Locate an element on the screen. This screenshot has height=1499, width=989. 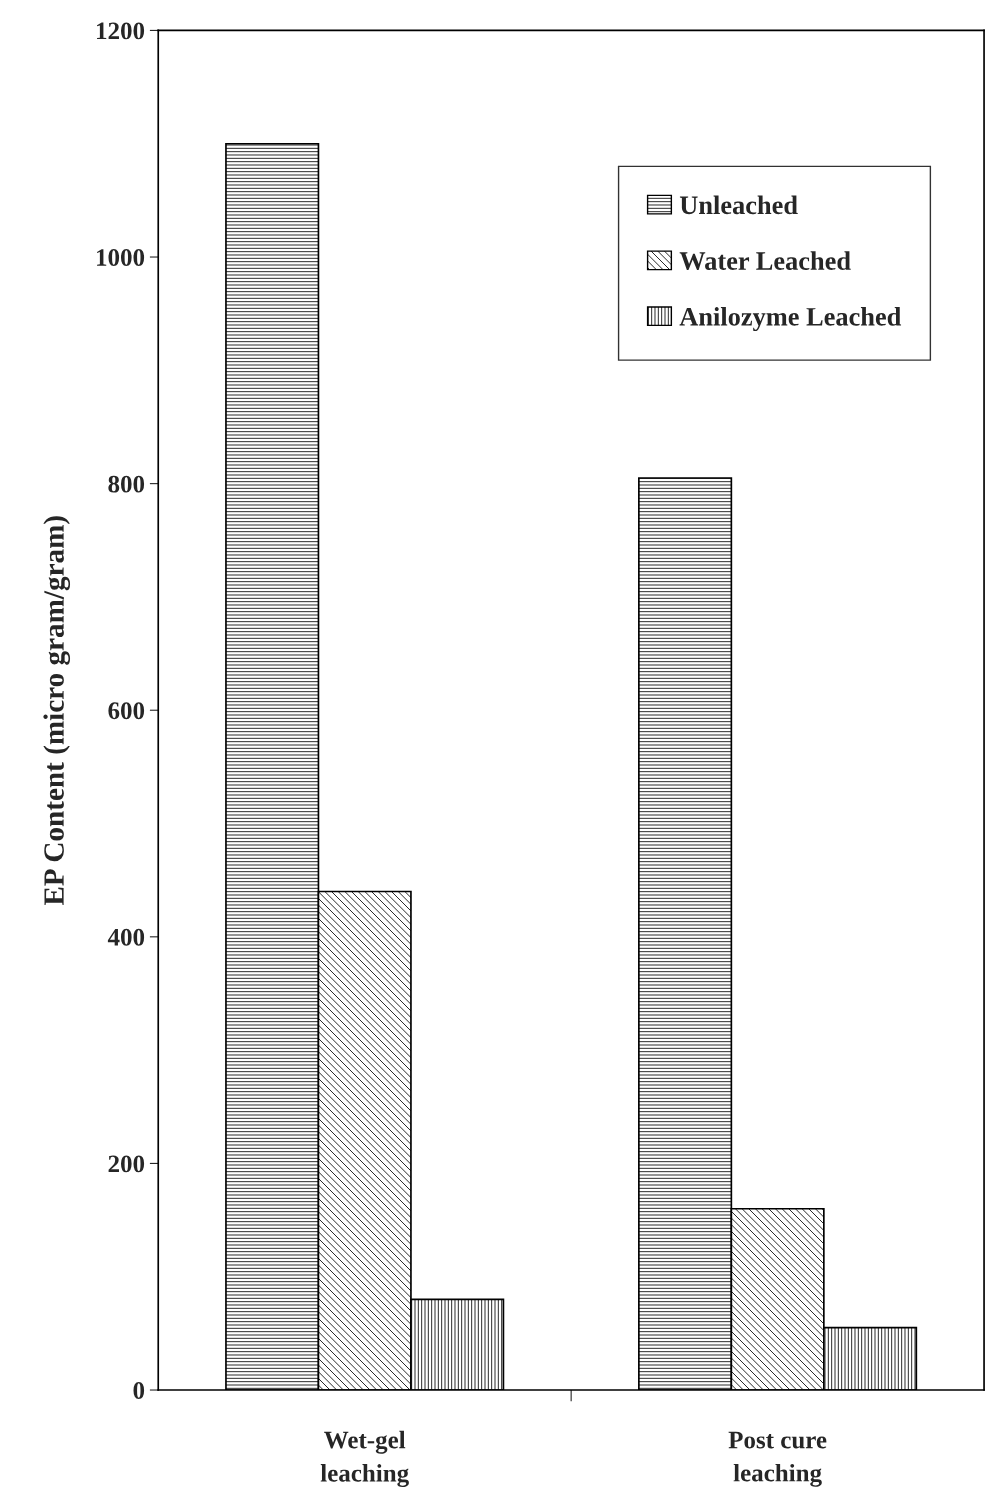
y-axis-title: EP Content (micro gram/gram) is located at coordinates (57, 711).